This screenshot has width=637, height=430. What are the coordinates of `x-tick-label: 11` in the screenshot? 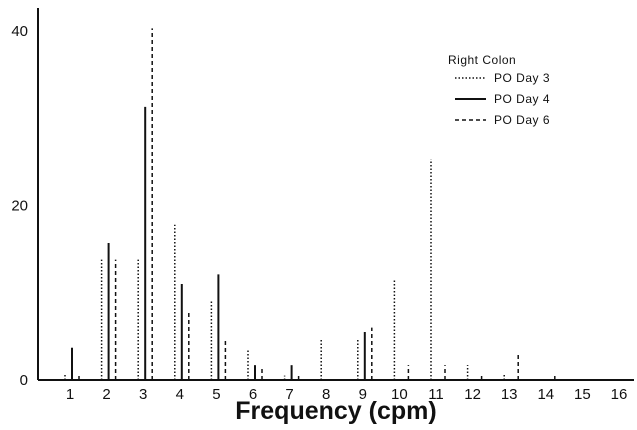 It's located at (436, 394).